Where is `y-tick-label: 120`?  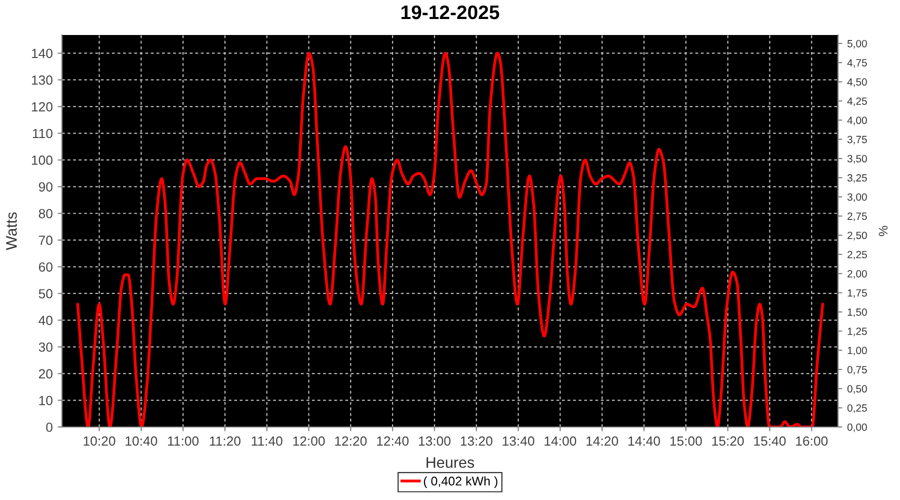 y-tick-label: 120 is located at coordinates (42, 107).